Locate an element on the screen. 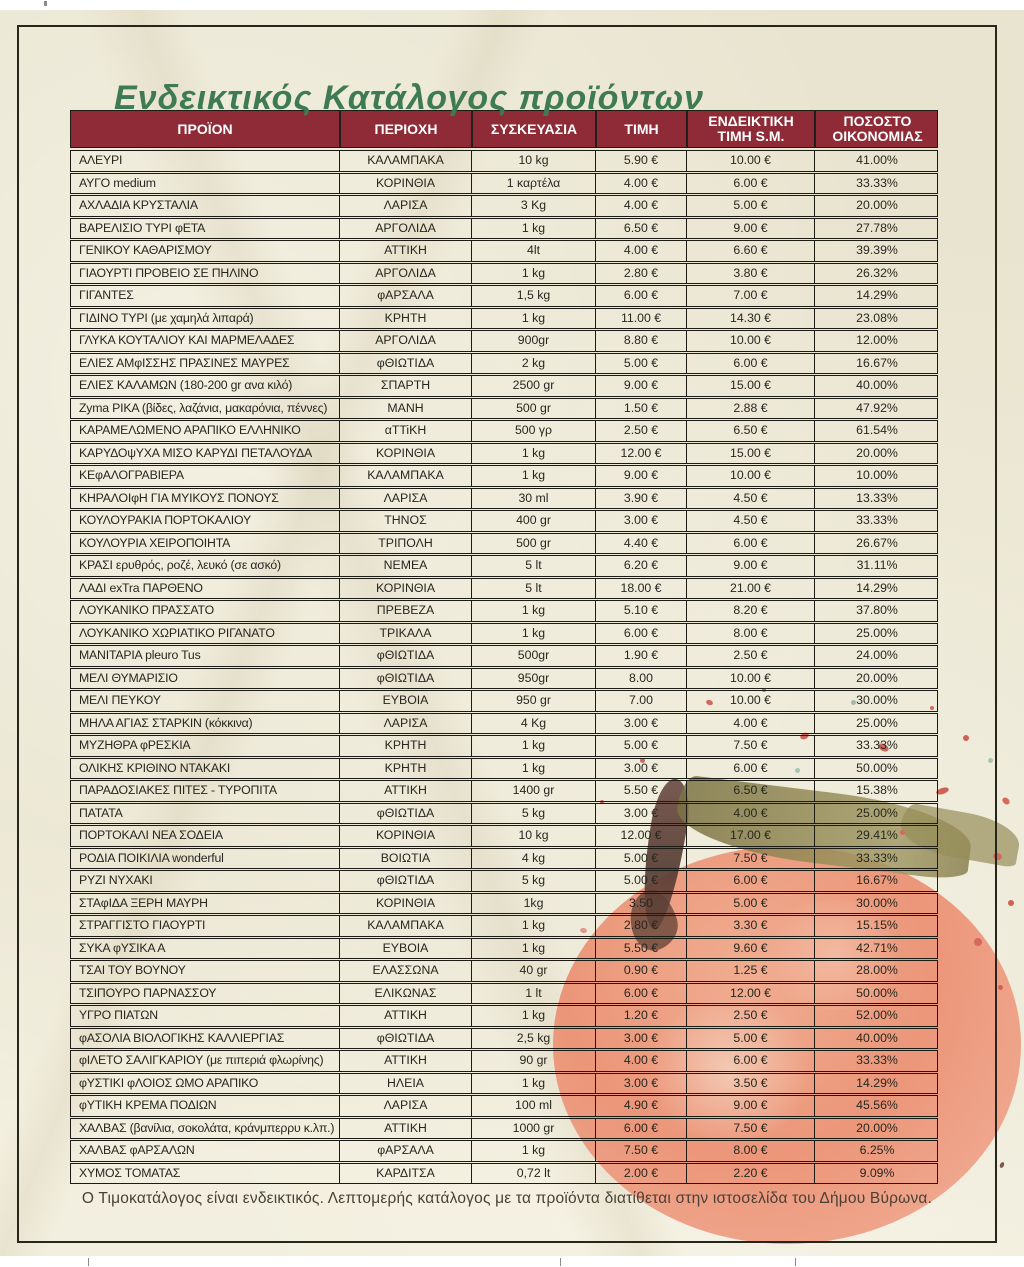  cell-savings: 40.00% is located at coordinates (876, 1038).